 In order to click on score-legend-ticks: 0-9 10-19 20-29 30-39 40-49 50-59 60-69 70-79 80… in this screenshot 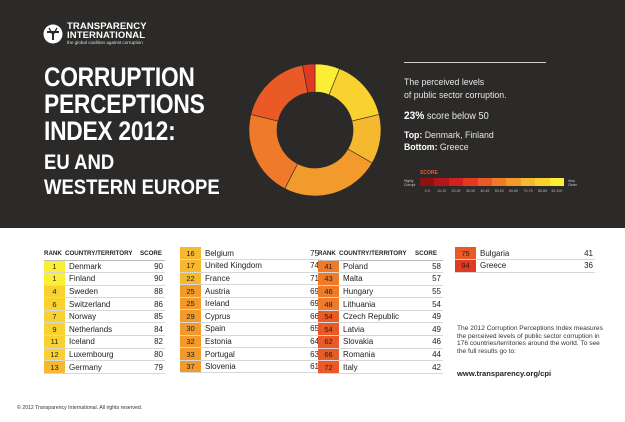, I will do `click(492, 191)`.